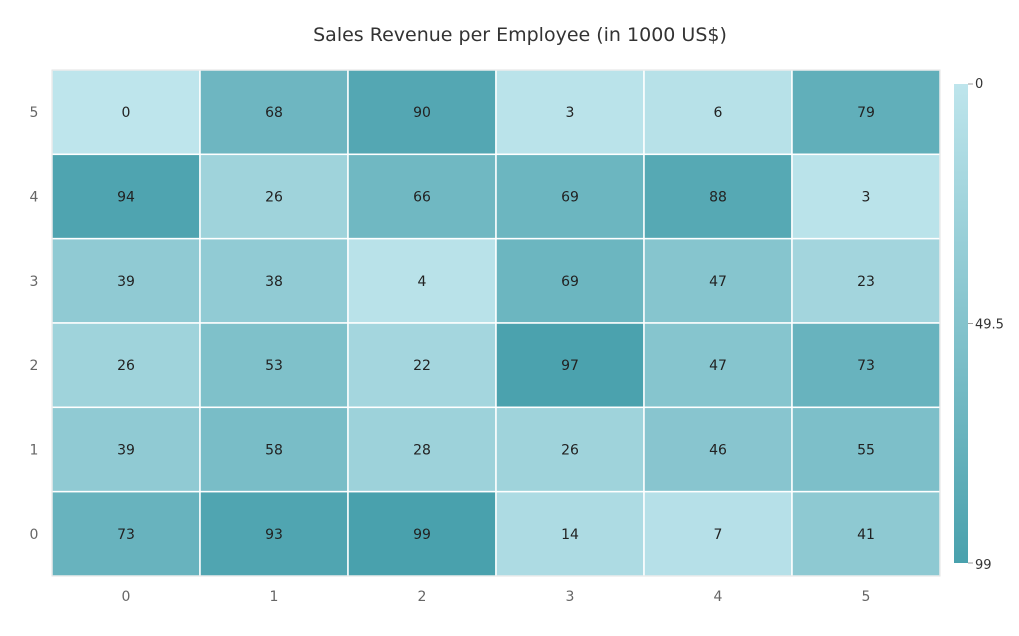 The width and height of the screenshot is (1019, 636). I want to click on cell-value-label-x5-y3: 23, so click(866, 282).